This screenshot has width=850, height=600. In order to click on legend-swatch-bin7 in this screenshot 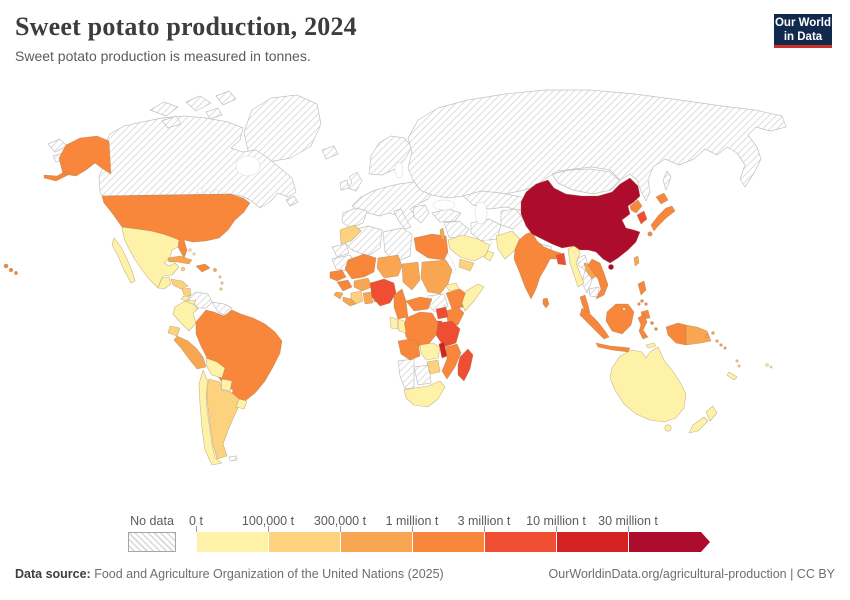, I will do `click(669, 542)`.